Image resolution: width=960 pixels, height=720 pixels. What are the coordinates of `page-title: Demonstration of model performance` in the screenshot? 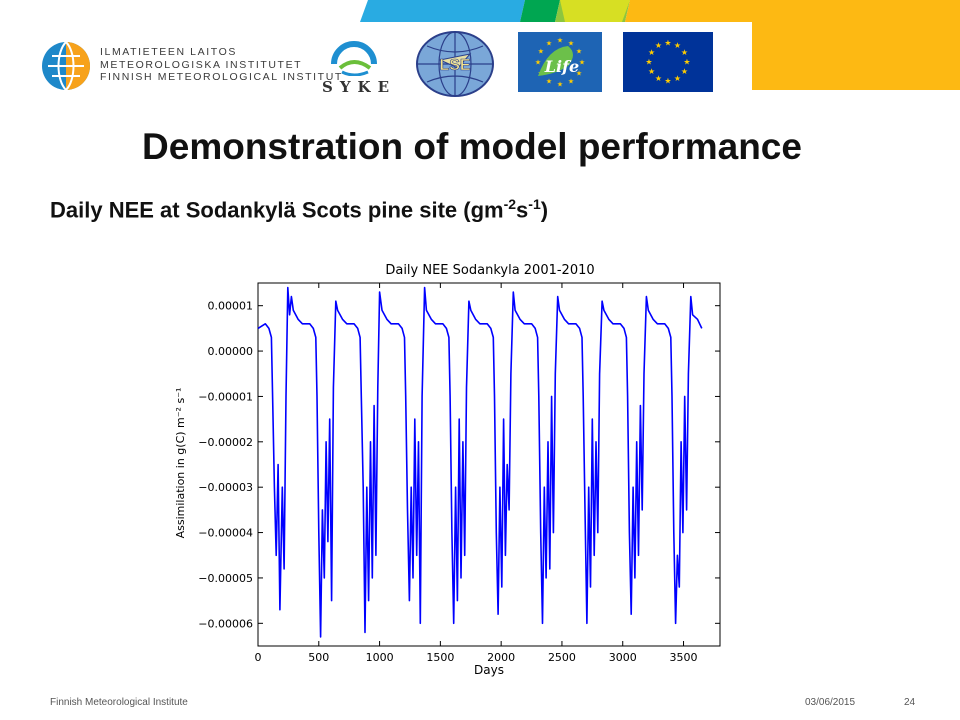 It's located at (472, 146).